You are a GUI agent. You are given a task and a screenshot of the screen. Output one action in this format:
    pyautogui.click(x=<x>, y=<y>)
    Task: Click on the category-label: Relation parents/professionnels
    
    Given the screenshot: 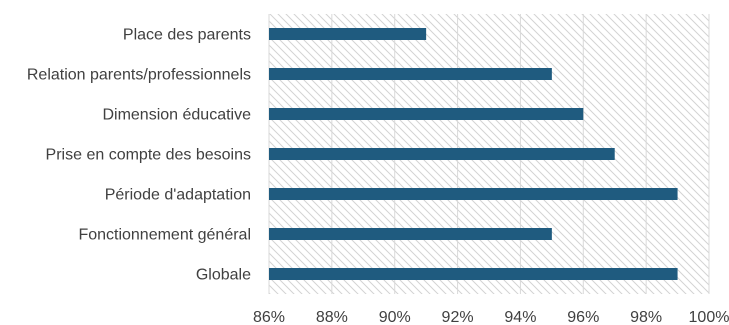 What is the action you would take?
    pyautogui.click(x=139, y=75)
    